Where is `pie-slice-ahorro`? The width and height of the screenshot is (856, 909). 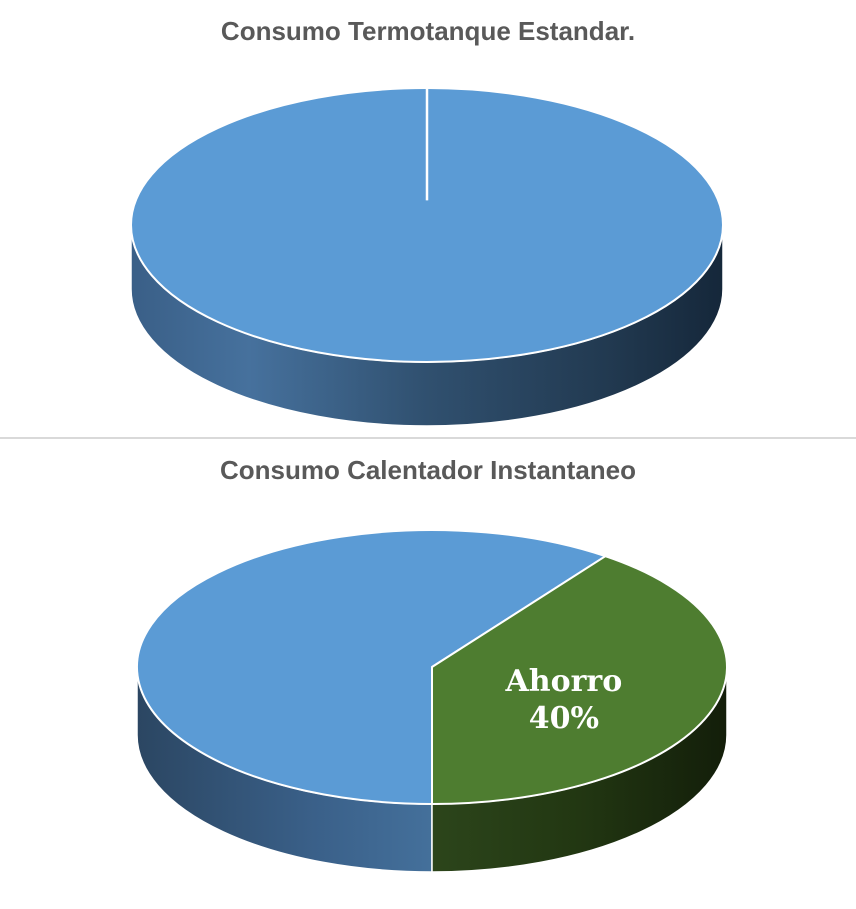 pie-slice-ahorro is located at coordinates (579, 680).